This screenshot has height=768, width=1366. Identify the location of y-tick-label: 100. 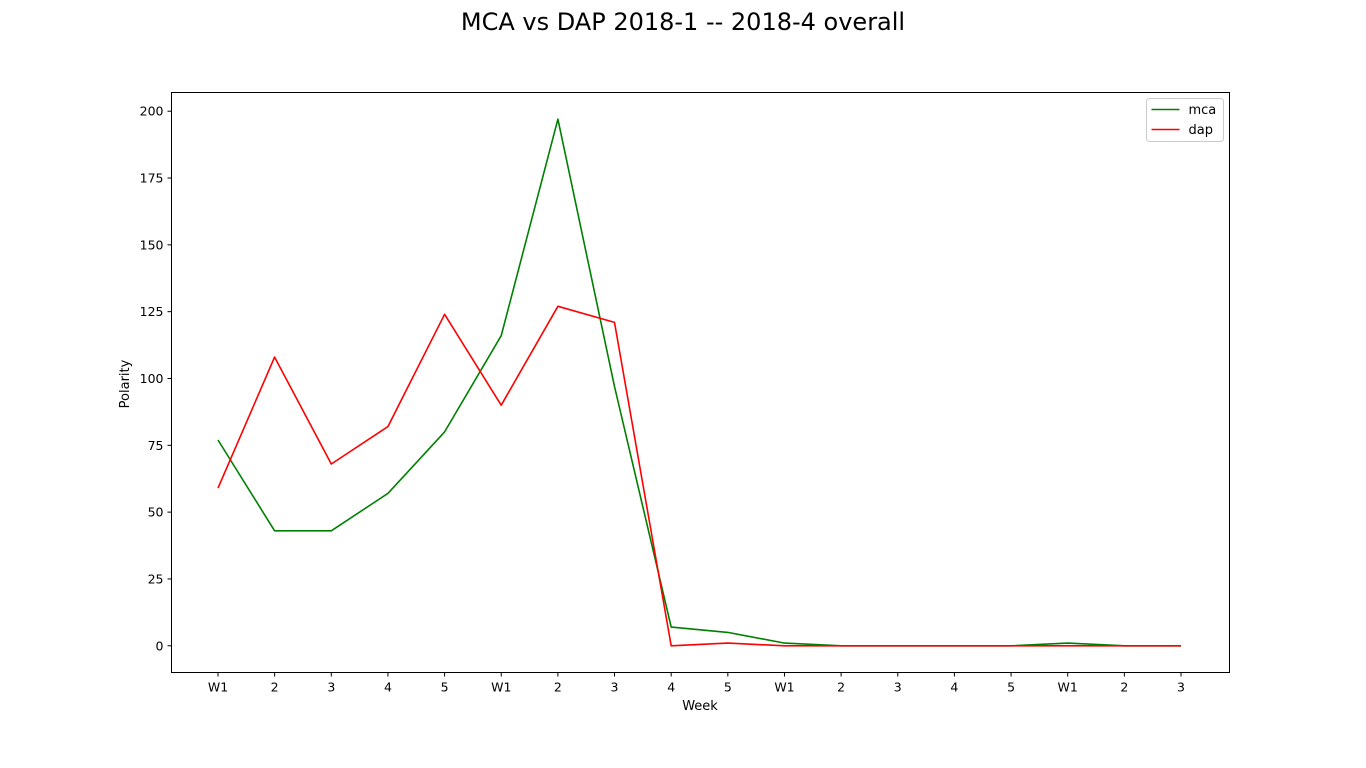
(152, 378).